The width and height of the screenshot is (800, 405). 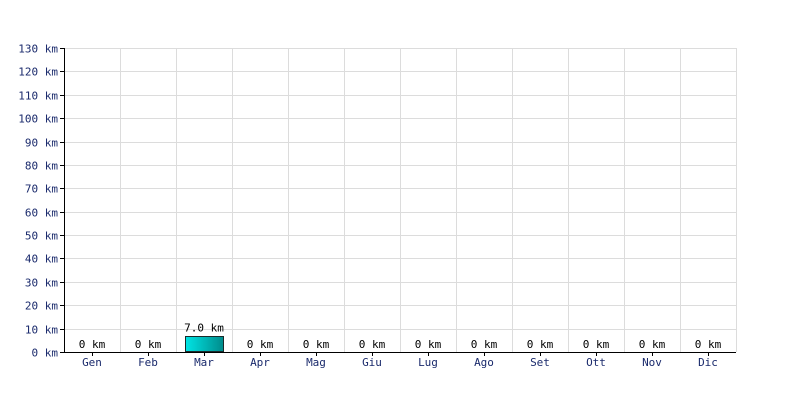 What do you see at coordinates (372, 362) in the screenshot?
I see `x-tick-label-giu: Giu` at bounding box center [372, 362].